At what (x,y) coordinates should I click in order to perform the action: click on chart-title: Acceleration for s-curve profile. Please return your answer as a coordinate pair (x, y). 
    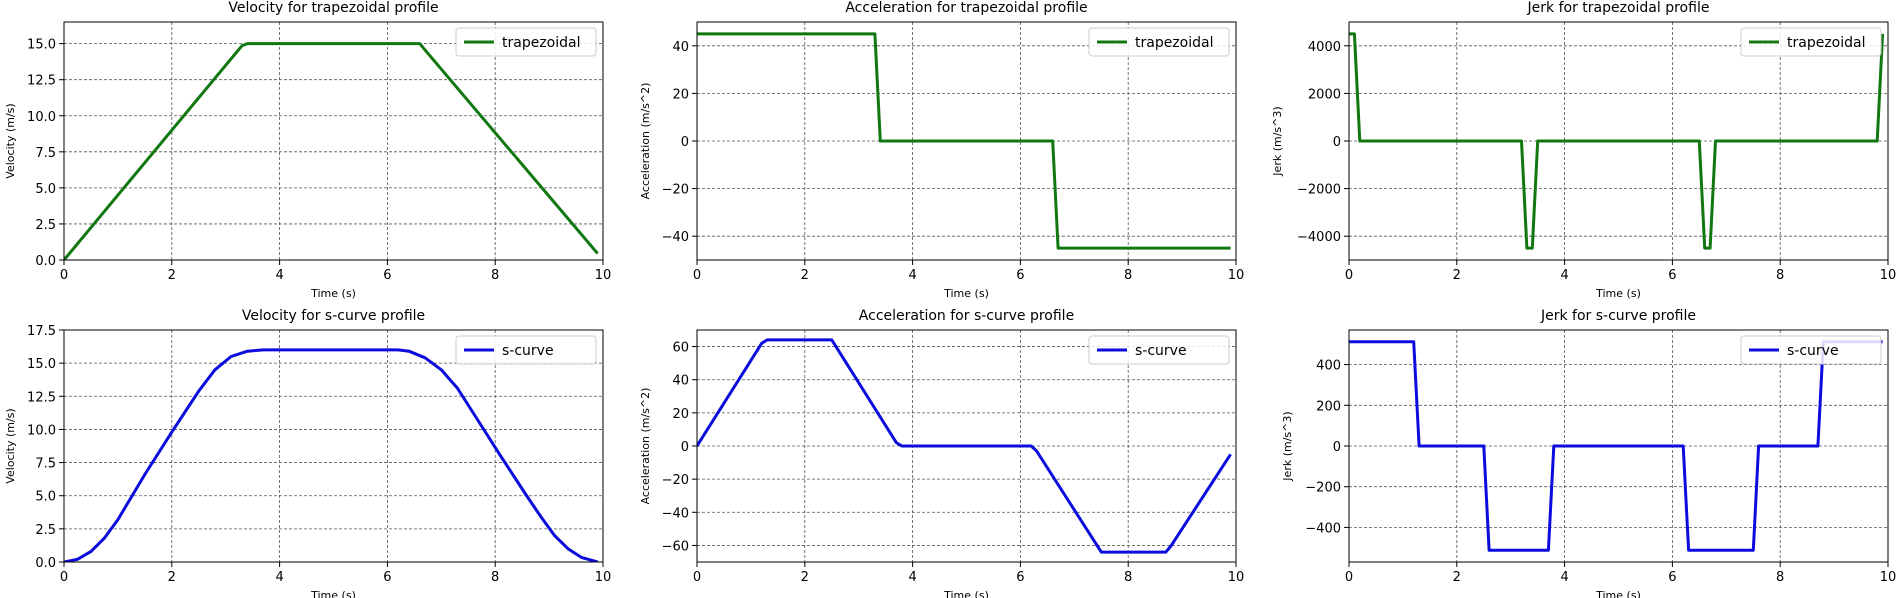
    Looking at the image, I should click on (966, 316).